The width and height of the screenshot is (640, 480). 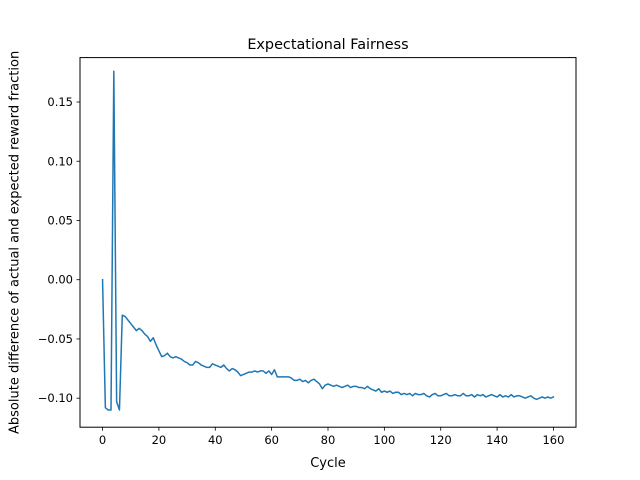 I want to click on y-axis: −0.10 −0.05 0.00 0.05 0.10 0.15, so click(x=59, y=250).